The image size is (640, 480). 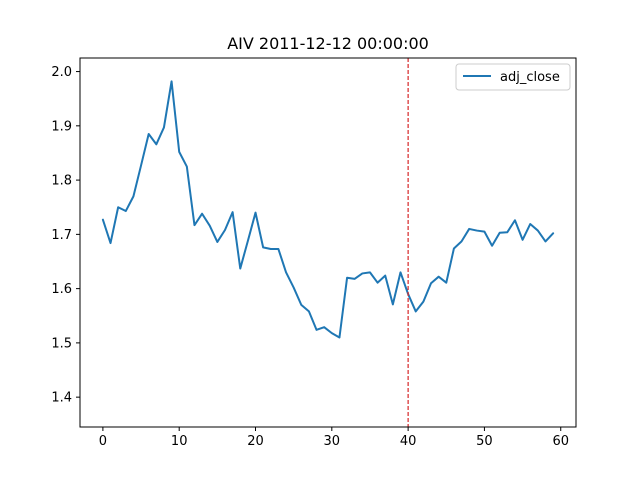 What do you see at coordinates (61, 72) in the screenshot?
I see `y-tick-label: 2.0` at bounding box center [61, 72].